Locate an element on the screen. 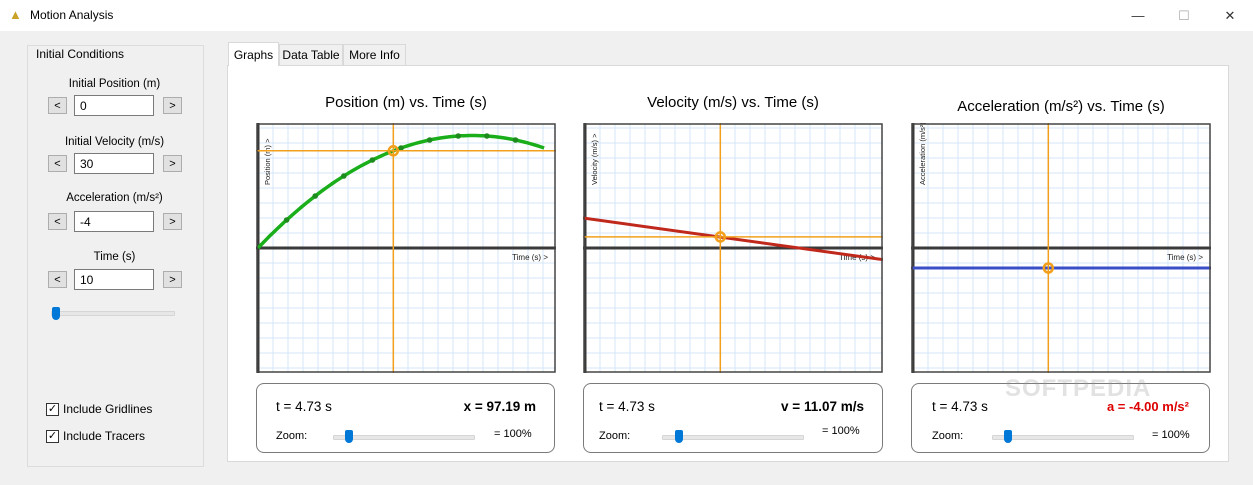 The height and width of the screenshot is (485, 1253). position-readout: t = 4.73 s x = 97.19 m Zoom: = 100% is located at coordinates (405, 418).